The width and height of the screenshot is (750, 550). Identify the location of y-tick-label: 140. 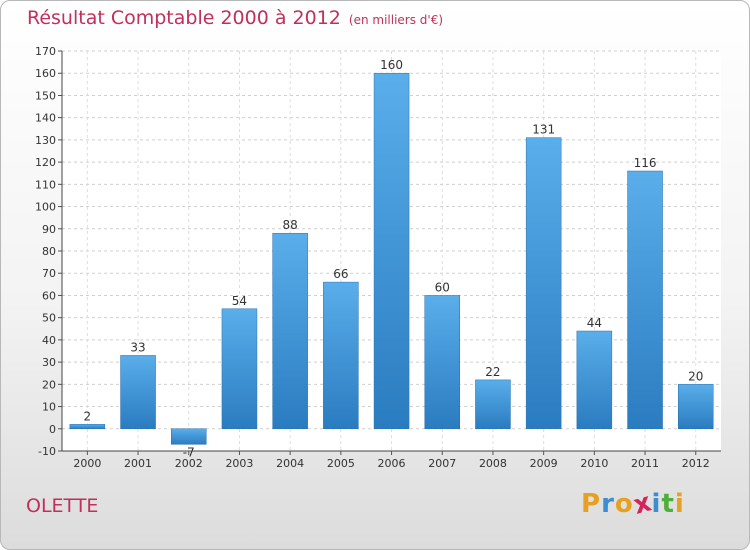
(45, 118).